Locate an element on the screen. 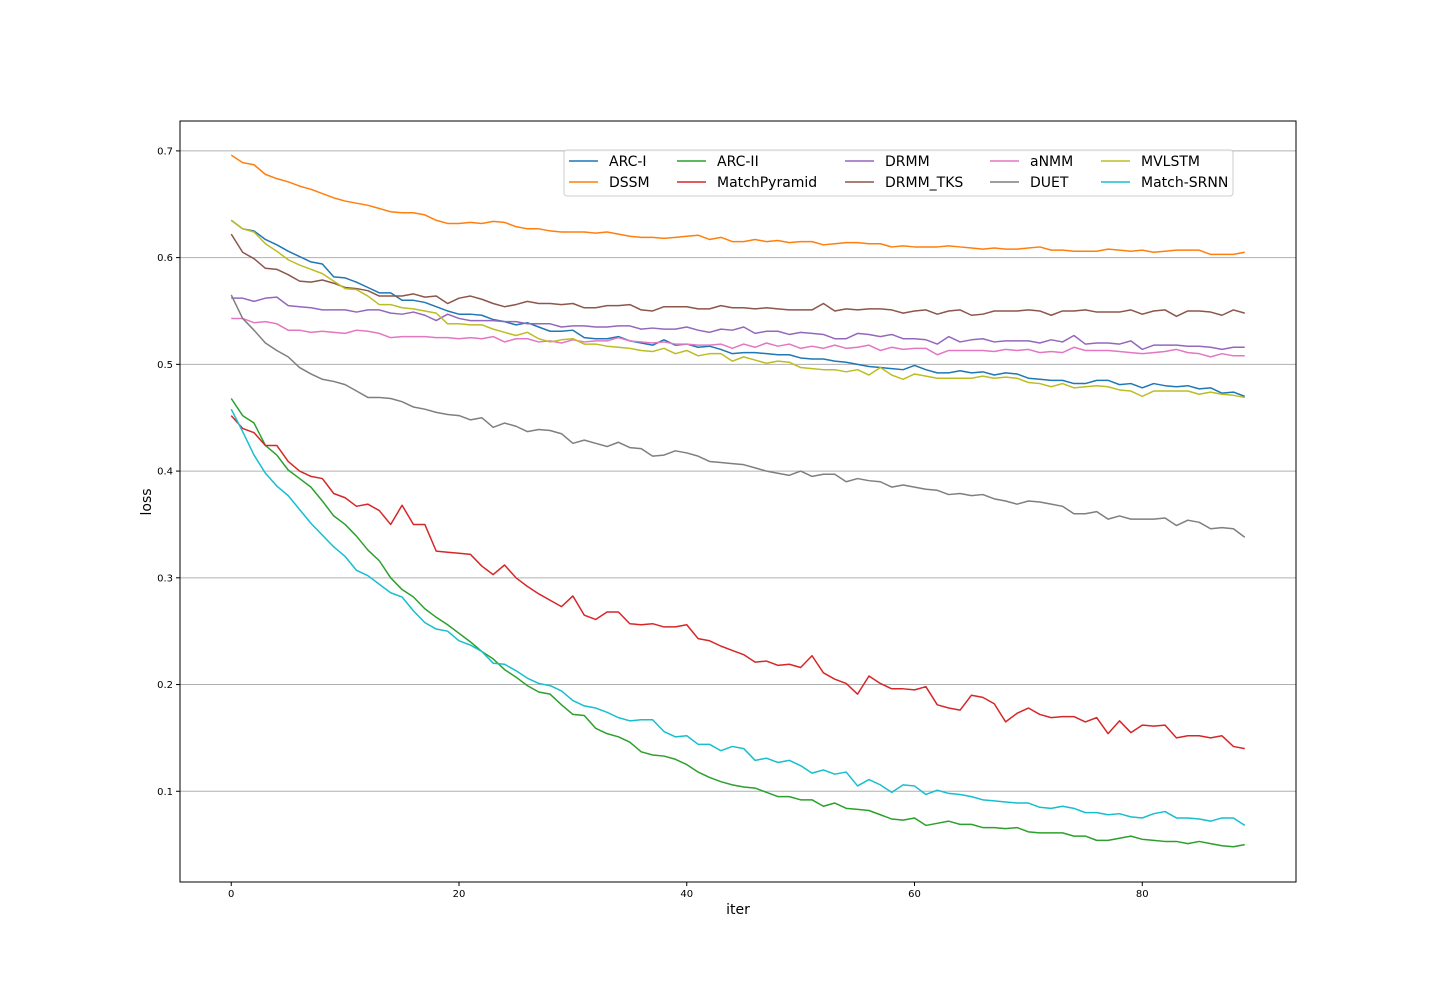 The image size is (1440, 1008). y-axis-ticks: 0.1 0.2 0.3 0.4 0.5 0.6 0.7 is located at coordinates (168, 472).